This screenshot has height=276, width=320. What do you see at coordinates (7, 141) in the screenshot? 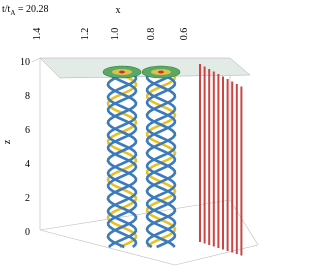
I see `z-axis-label: z` at bounding box center [7, 141].